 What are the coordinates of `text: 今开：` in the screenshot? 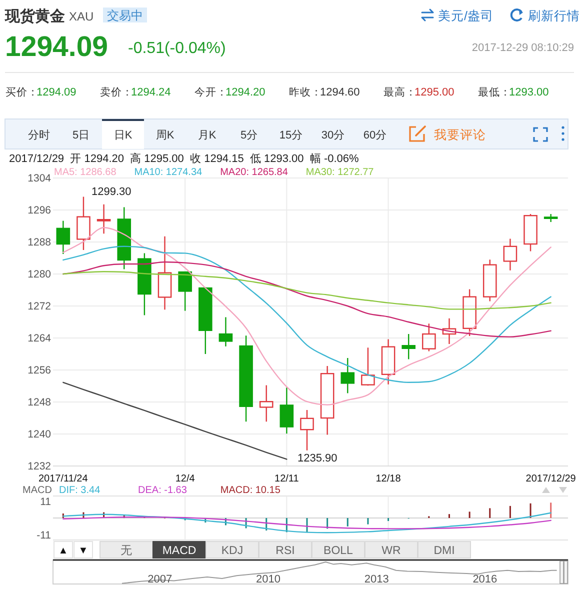 It's located at (211, 92).